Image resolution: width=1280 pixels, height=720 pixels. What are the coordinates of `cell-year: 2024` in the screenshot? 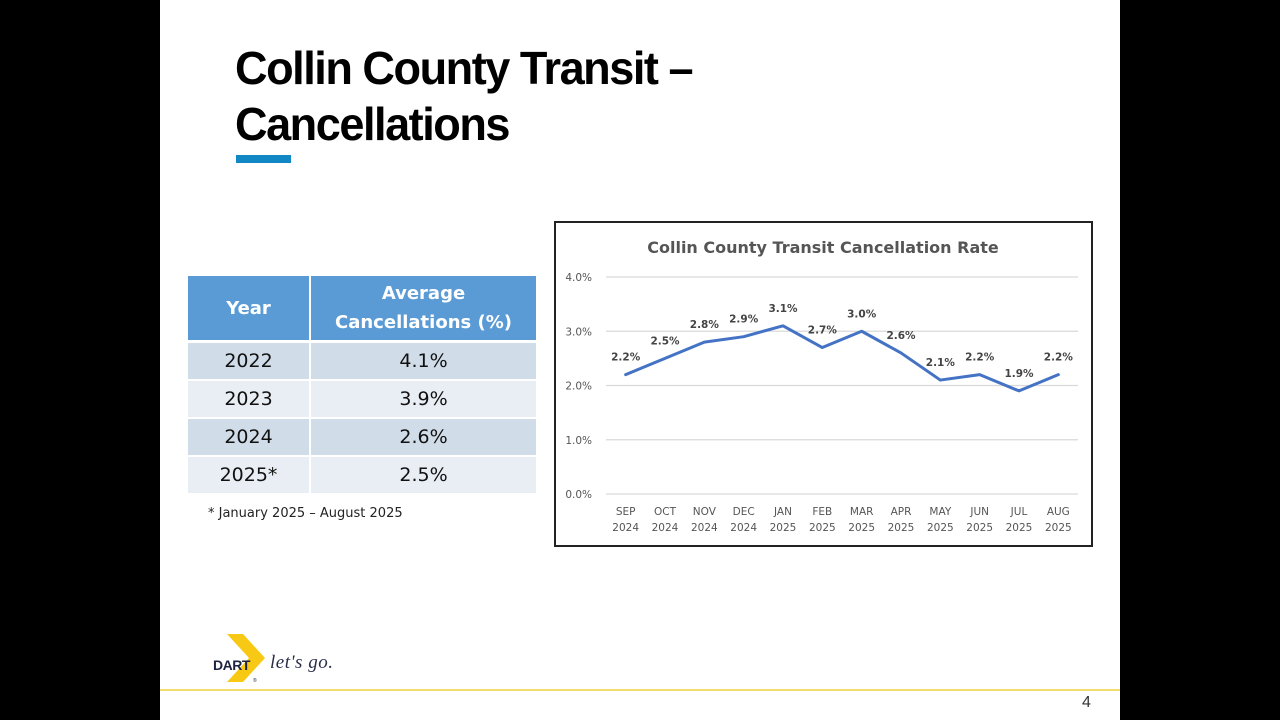 It's located at (249, 438).